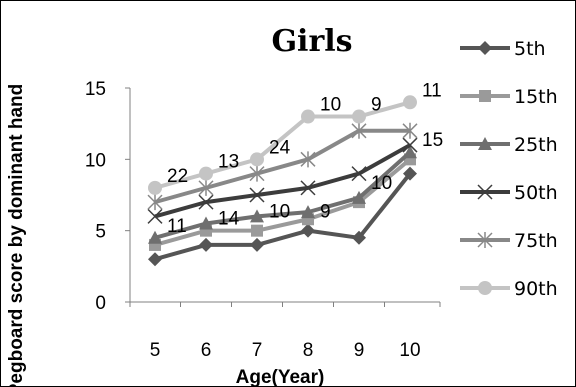  Describe the element at coordinates (509, 97) in the screenshot. I see `legend-item-15th: 15th` at that location.